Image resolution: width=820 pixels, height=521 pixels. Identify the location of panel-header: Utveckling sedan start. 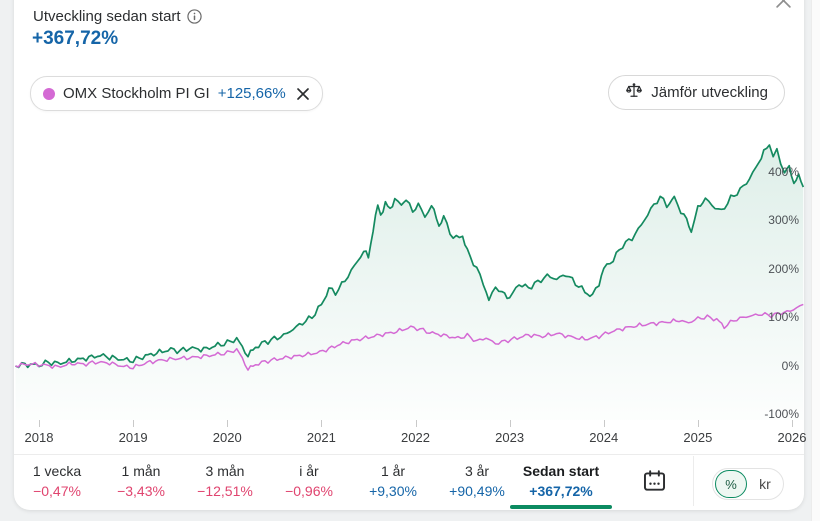
(117, 16).